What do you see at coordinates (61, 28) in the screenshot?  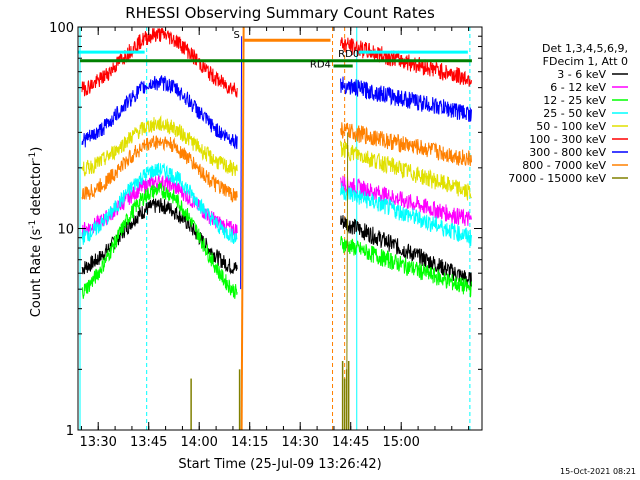 I see `y-tick-label: 100` at bounding box center [61, 28].